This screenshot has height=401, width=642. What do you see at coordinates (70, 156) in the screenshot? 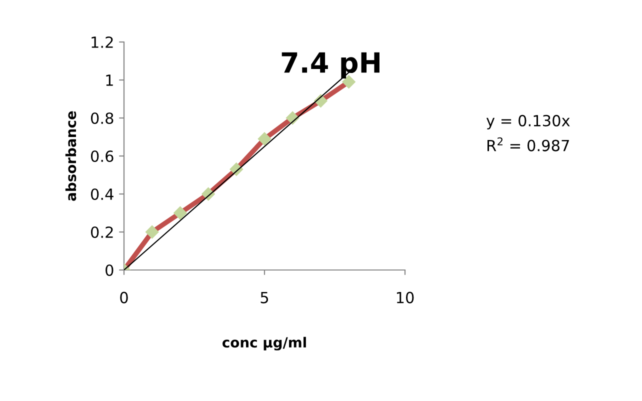
I see `y-axis-title: absorbance` at bounding box center [70, 156].